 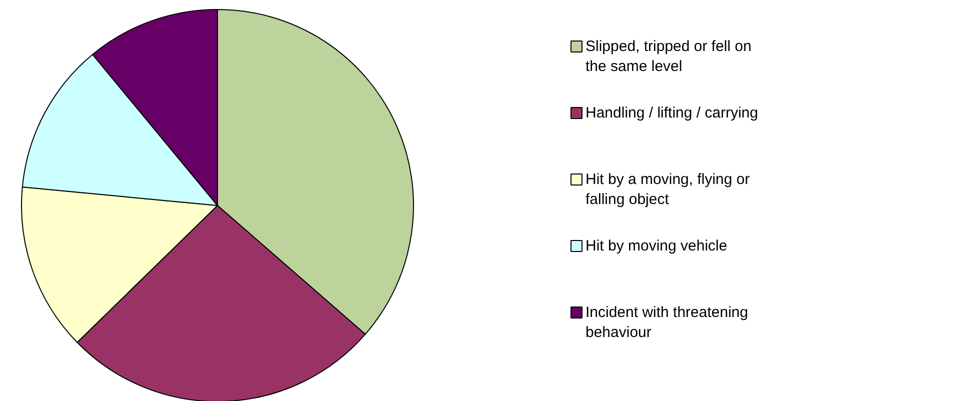 What do you see at coordinates (672, 113) in the screenshot?
I see `legend-label: Handling / lifting / carrying` at bounding box center [672, 113].